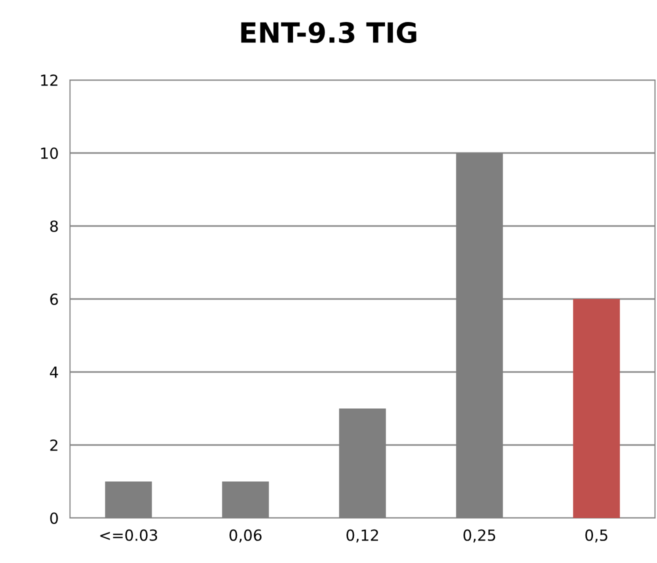 This screenshot has width=657, height=563. What do you see at coordinates (54, 299) in the screenshot?
I see `y-tick-label: 6` at bounding box center [54, 299].